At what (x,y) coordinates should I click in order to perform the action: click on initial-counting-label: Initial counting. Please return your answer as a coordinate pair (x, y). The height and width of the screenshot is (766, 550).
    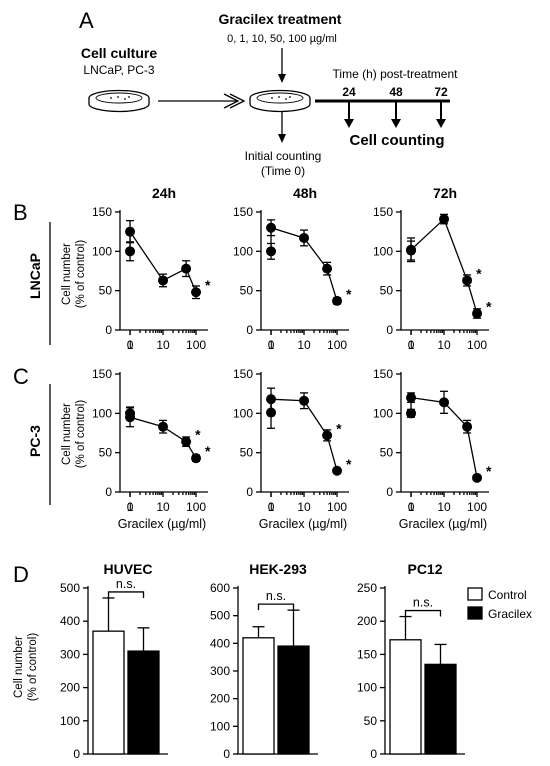
    Looking at the image, I should click on (283, 156).